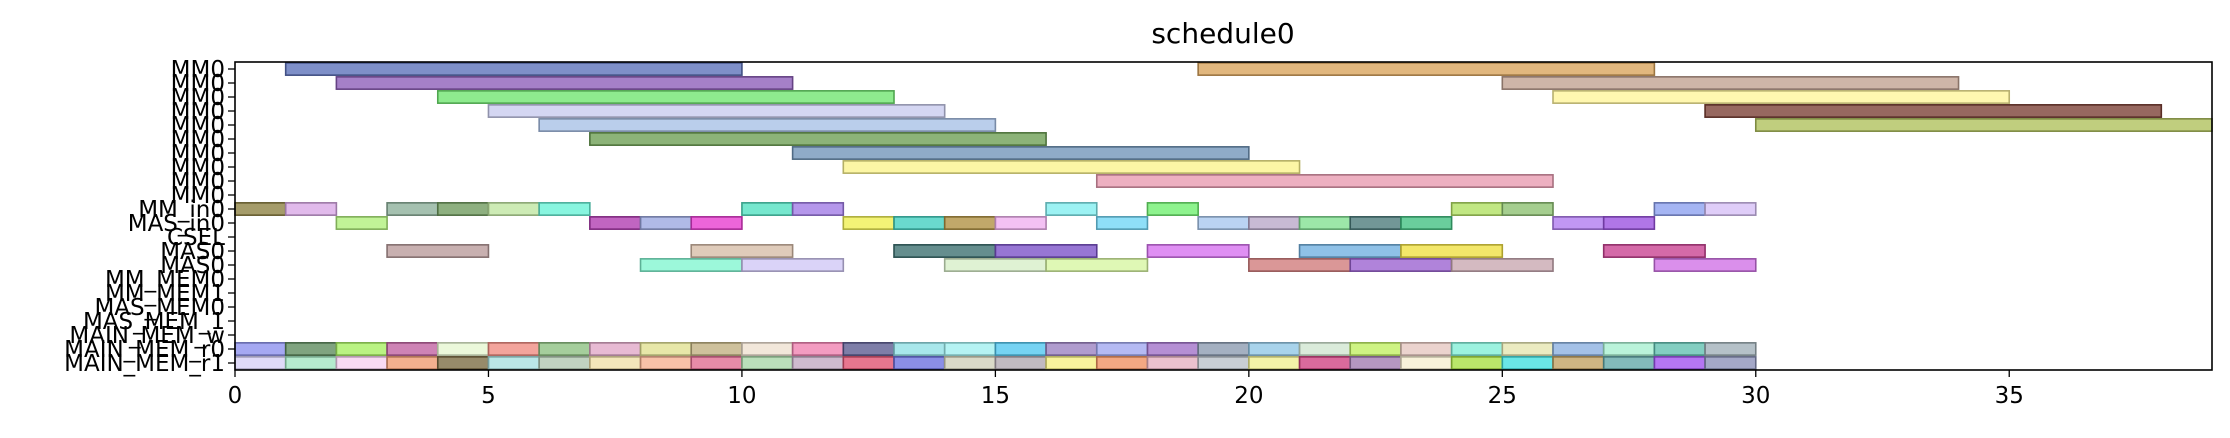 The height and width of the screenshot is (438, 2230). What do you see at coordinates (198, 196) in the screenshot?
I see `row-label-9: MM0` at bounding box center [198, 196].